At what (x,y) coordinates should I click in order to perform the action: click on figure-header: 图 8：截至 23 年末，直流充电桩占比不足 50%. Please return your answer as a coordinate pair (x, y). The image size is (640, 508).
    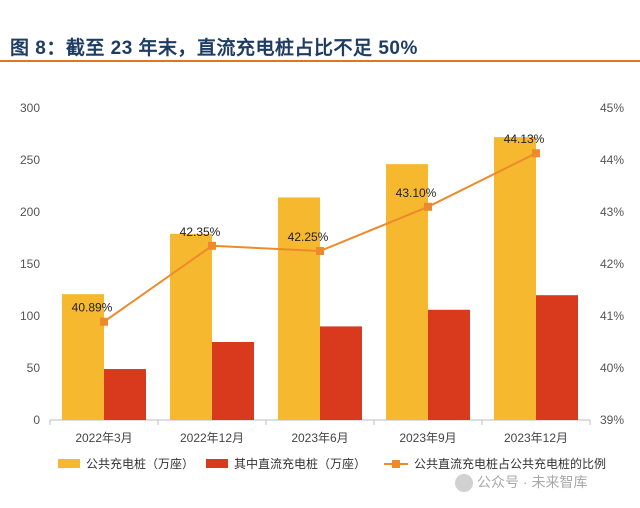
    Looking at the image, I should click on (320, 31).